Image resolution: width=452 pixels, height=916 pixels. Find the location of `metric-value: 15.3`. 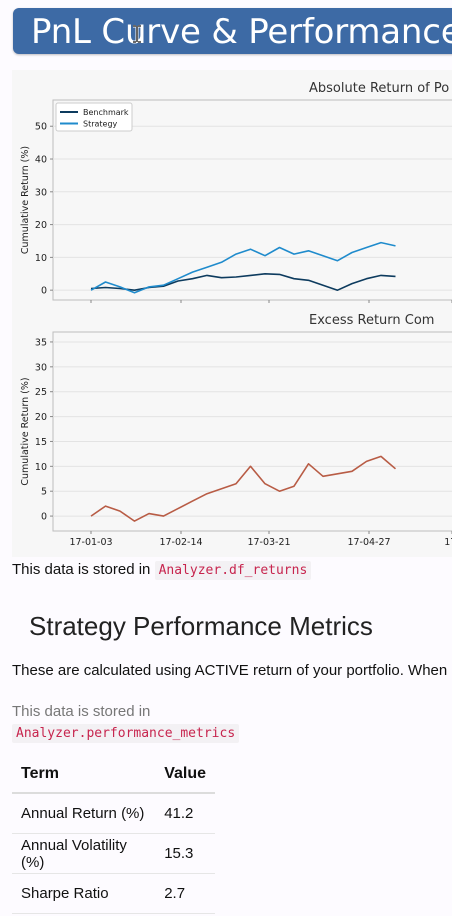

metric-value: 15.3 is located at coordinates (185, 853).